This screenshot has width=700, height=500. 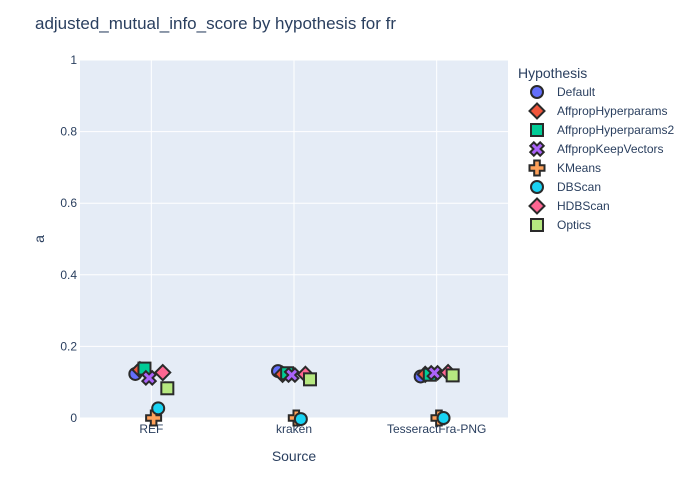 What do you see at coordinates (583, 206) in the screenshot?
I see `legend-label: HDBScan` at bounding box center [583, 206].